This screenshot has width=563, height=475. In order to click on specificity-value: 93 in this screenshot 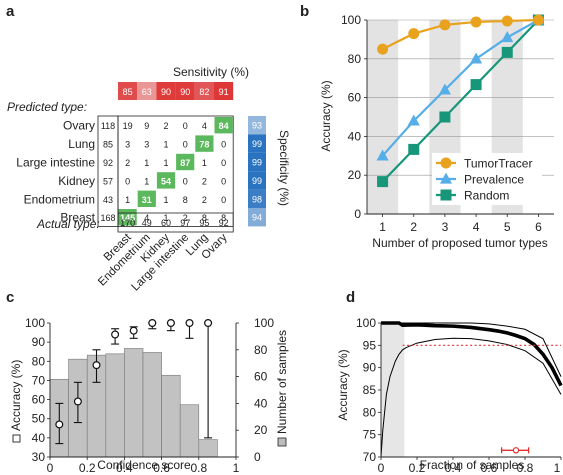, I will do `click(257, 126)`.